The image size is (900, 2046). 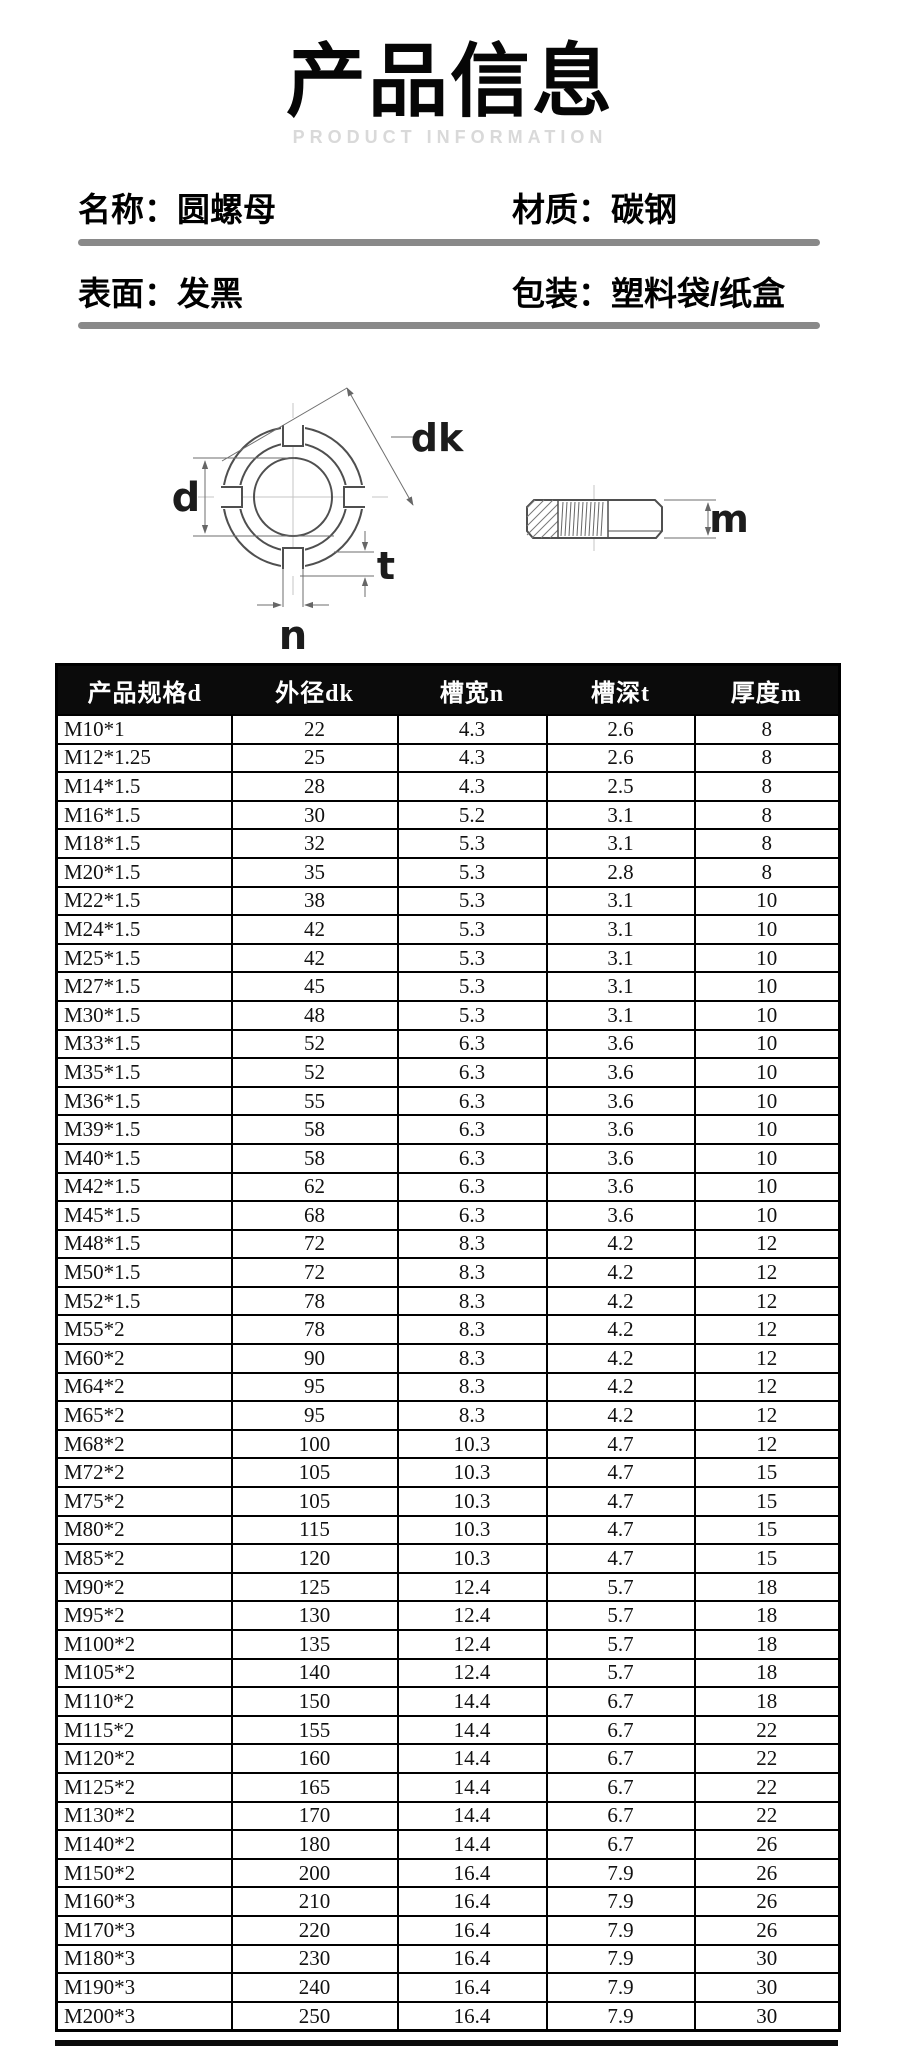 I want to click on table-row: M120*2 160 14.4 6.7 22, so click(x=448, y=1758).